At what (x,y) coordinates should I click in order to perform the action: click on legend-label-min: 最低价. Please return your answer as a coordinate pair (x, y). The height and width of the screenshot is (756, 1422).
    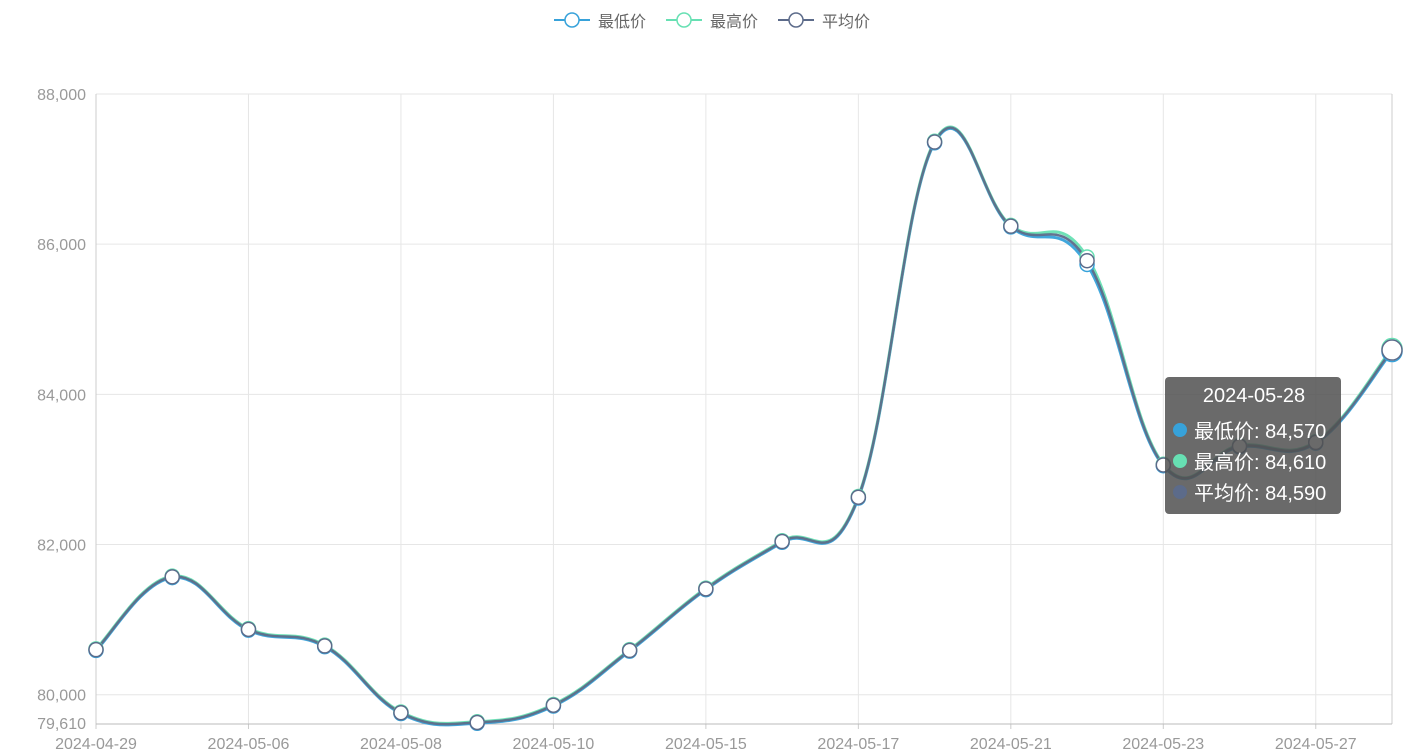
    Looking at the image, I should click on (621, 22).